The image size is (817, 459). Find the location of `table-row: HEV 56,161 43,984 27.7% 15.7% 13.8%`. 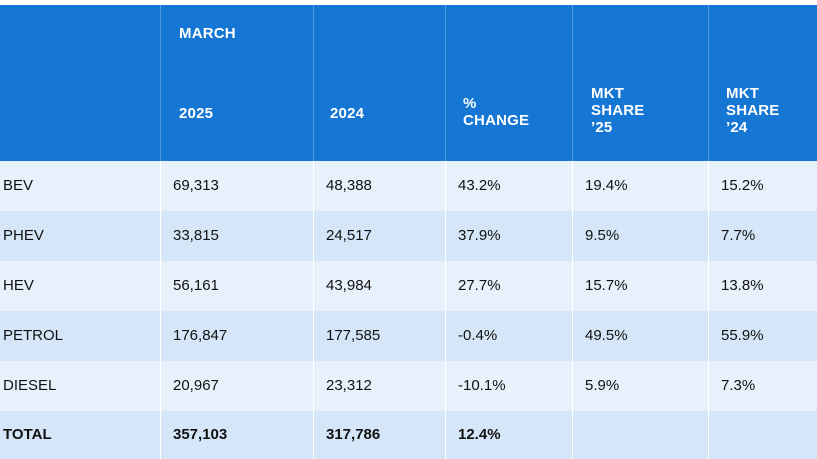

table-row: HEV 56,161 43,984 27.7% 15.7% 13.8% is located at coordinates (408, 286).